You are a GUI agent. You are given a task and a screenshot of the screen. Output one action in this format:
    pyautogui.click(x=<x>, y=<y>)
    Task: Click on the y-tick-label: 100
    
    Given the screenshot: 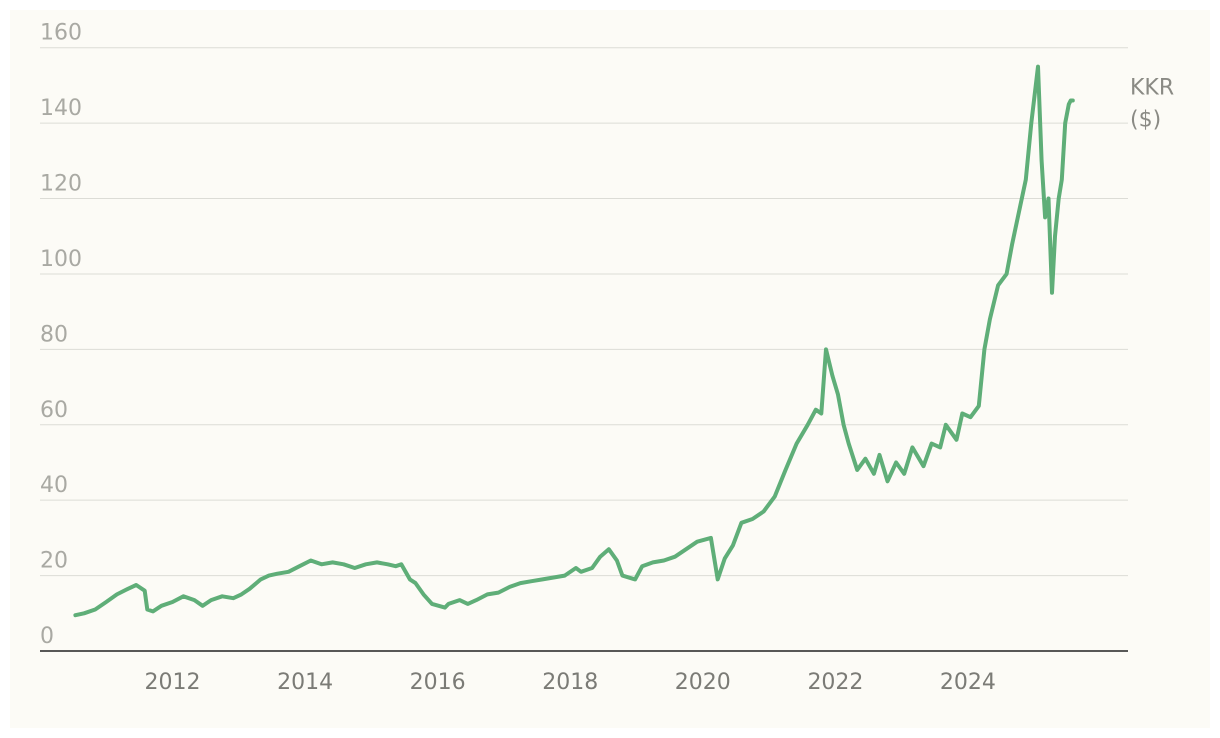 What is the action you would take?
    pyautogui.click(x=61, y=259)
    